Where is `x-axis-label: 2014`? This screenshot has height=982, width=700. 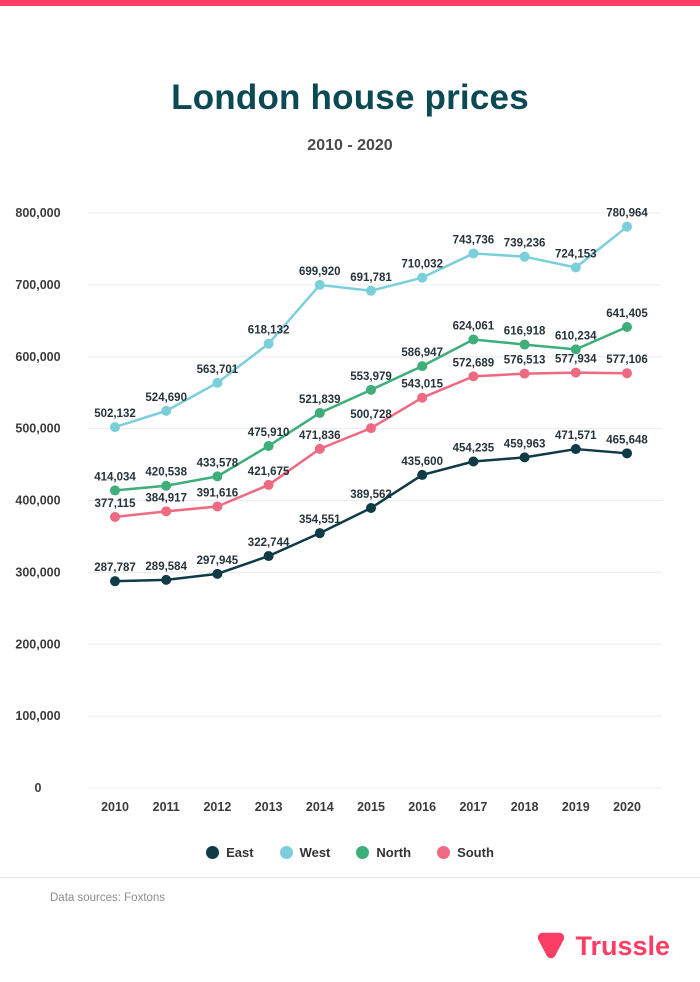 x-axis-label: 2014 is located at coordinates (320, 807).